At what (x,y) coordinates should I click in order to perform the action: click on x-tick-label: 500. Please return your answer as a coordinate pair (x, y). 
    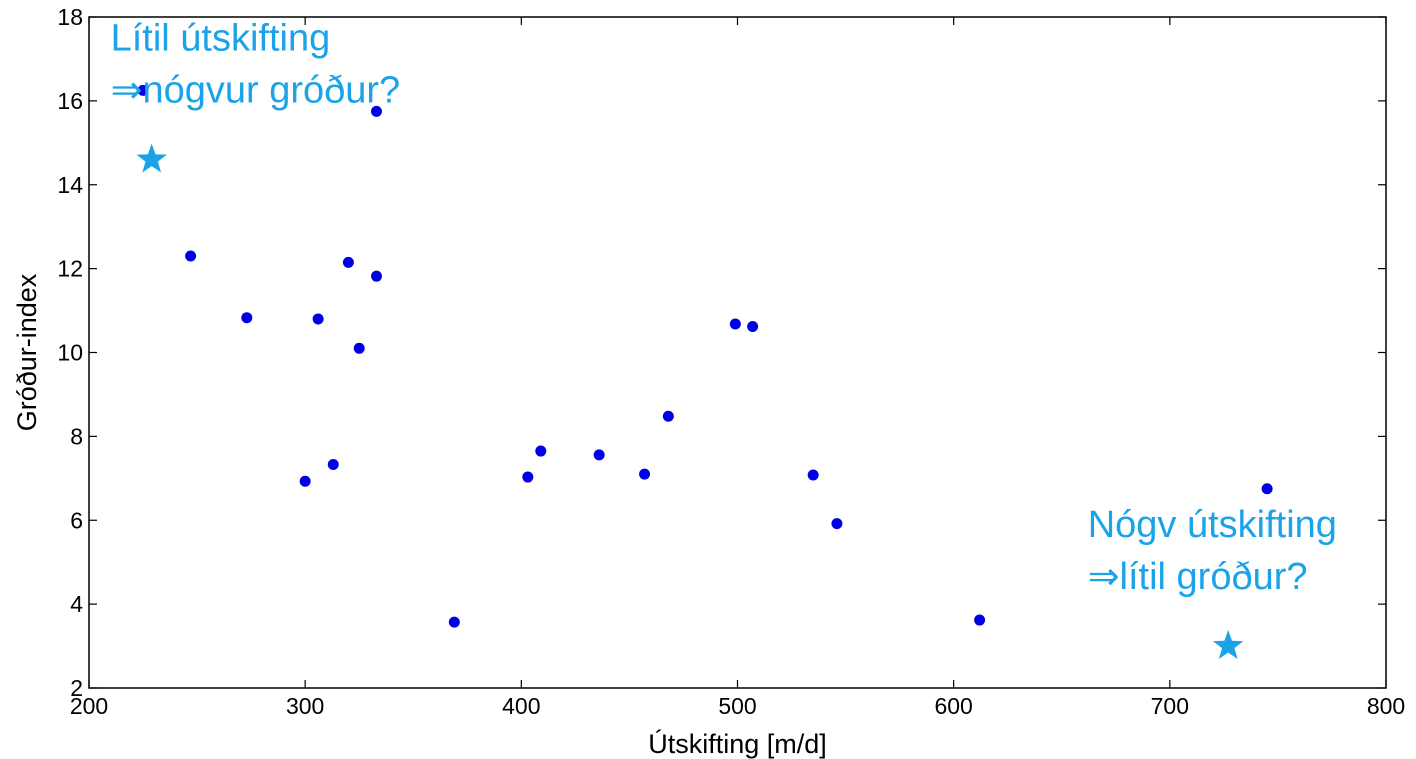
    Looking at the image, I should click on (737, 706).